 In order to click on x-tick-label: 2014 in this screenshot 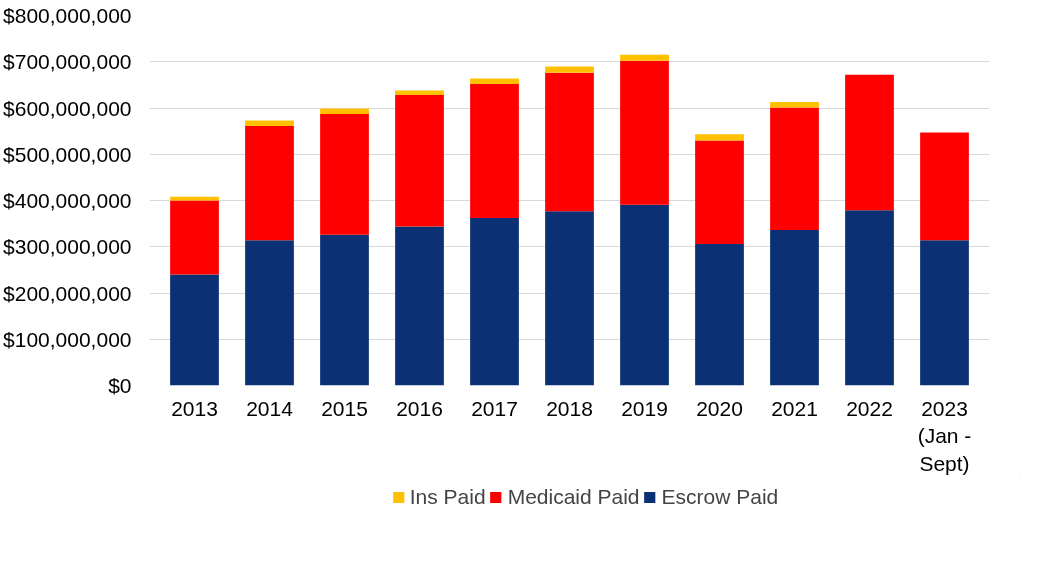, I will do `click(270, 408)`.